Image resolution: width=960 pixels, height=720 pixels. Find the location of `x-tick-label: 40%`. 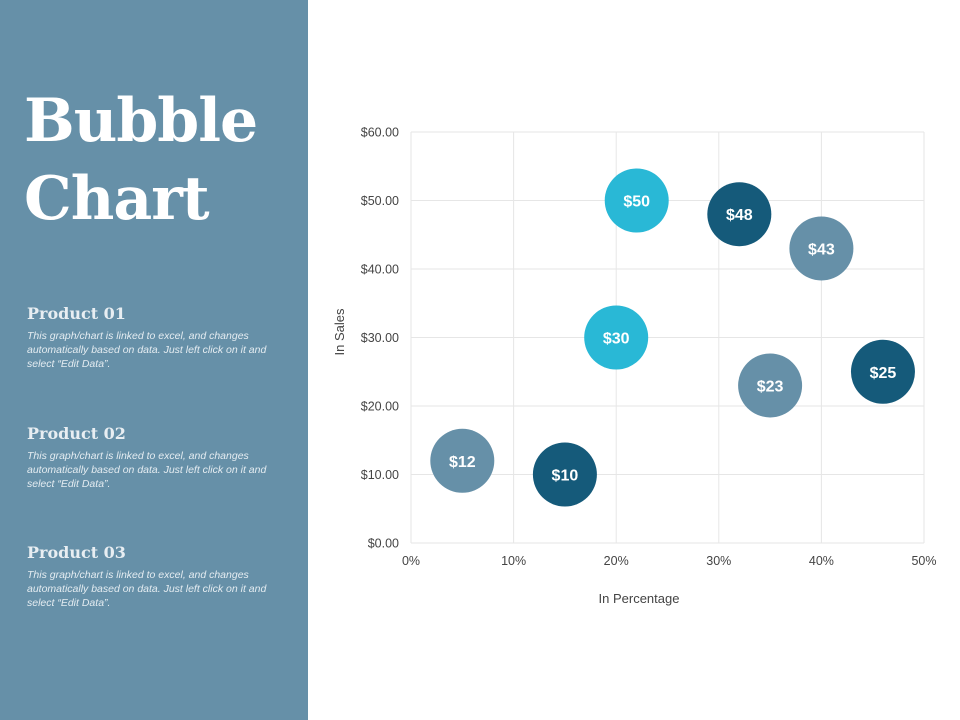

x-tick-label: 40% is located at coordinates (821, 561).